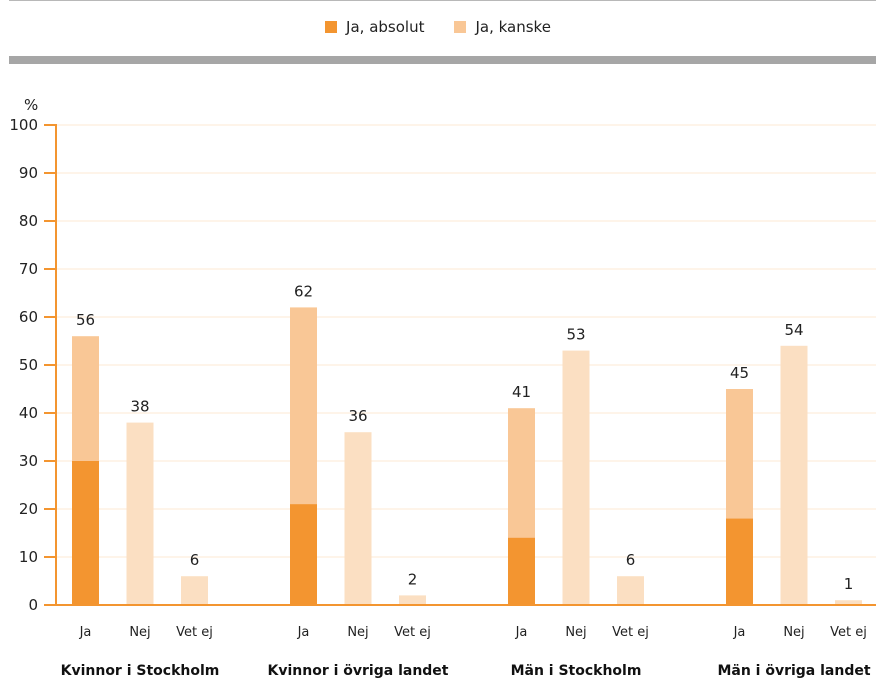  What do you see at coordinates (33, 605) in the screenshot?
I see `y-tick-label-0: 0` at bounding box center [33, 605].